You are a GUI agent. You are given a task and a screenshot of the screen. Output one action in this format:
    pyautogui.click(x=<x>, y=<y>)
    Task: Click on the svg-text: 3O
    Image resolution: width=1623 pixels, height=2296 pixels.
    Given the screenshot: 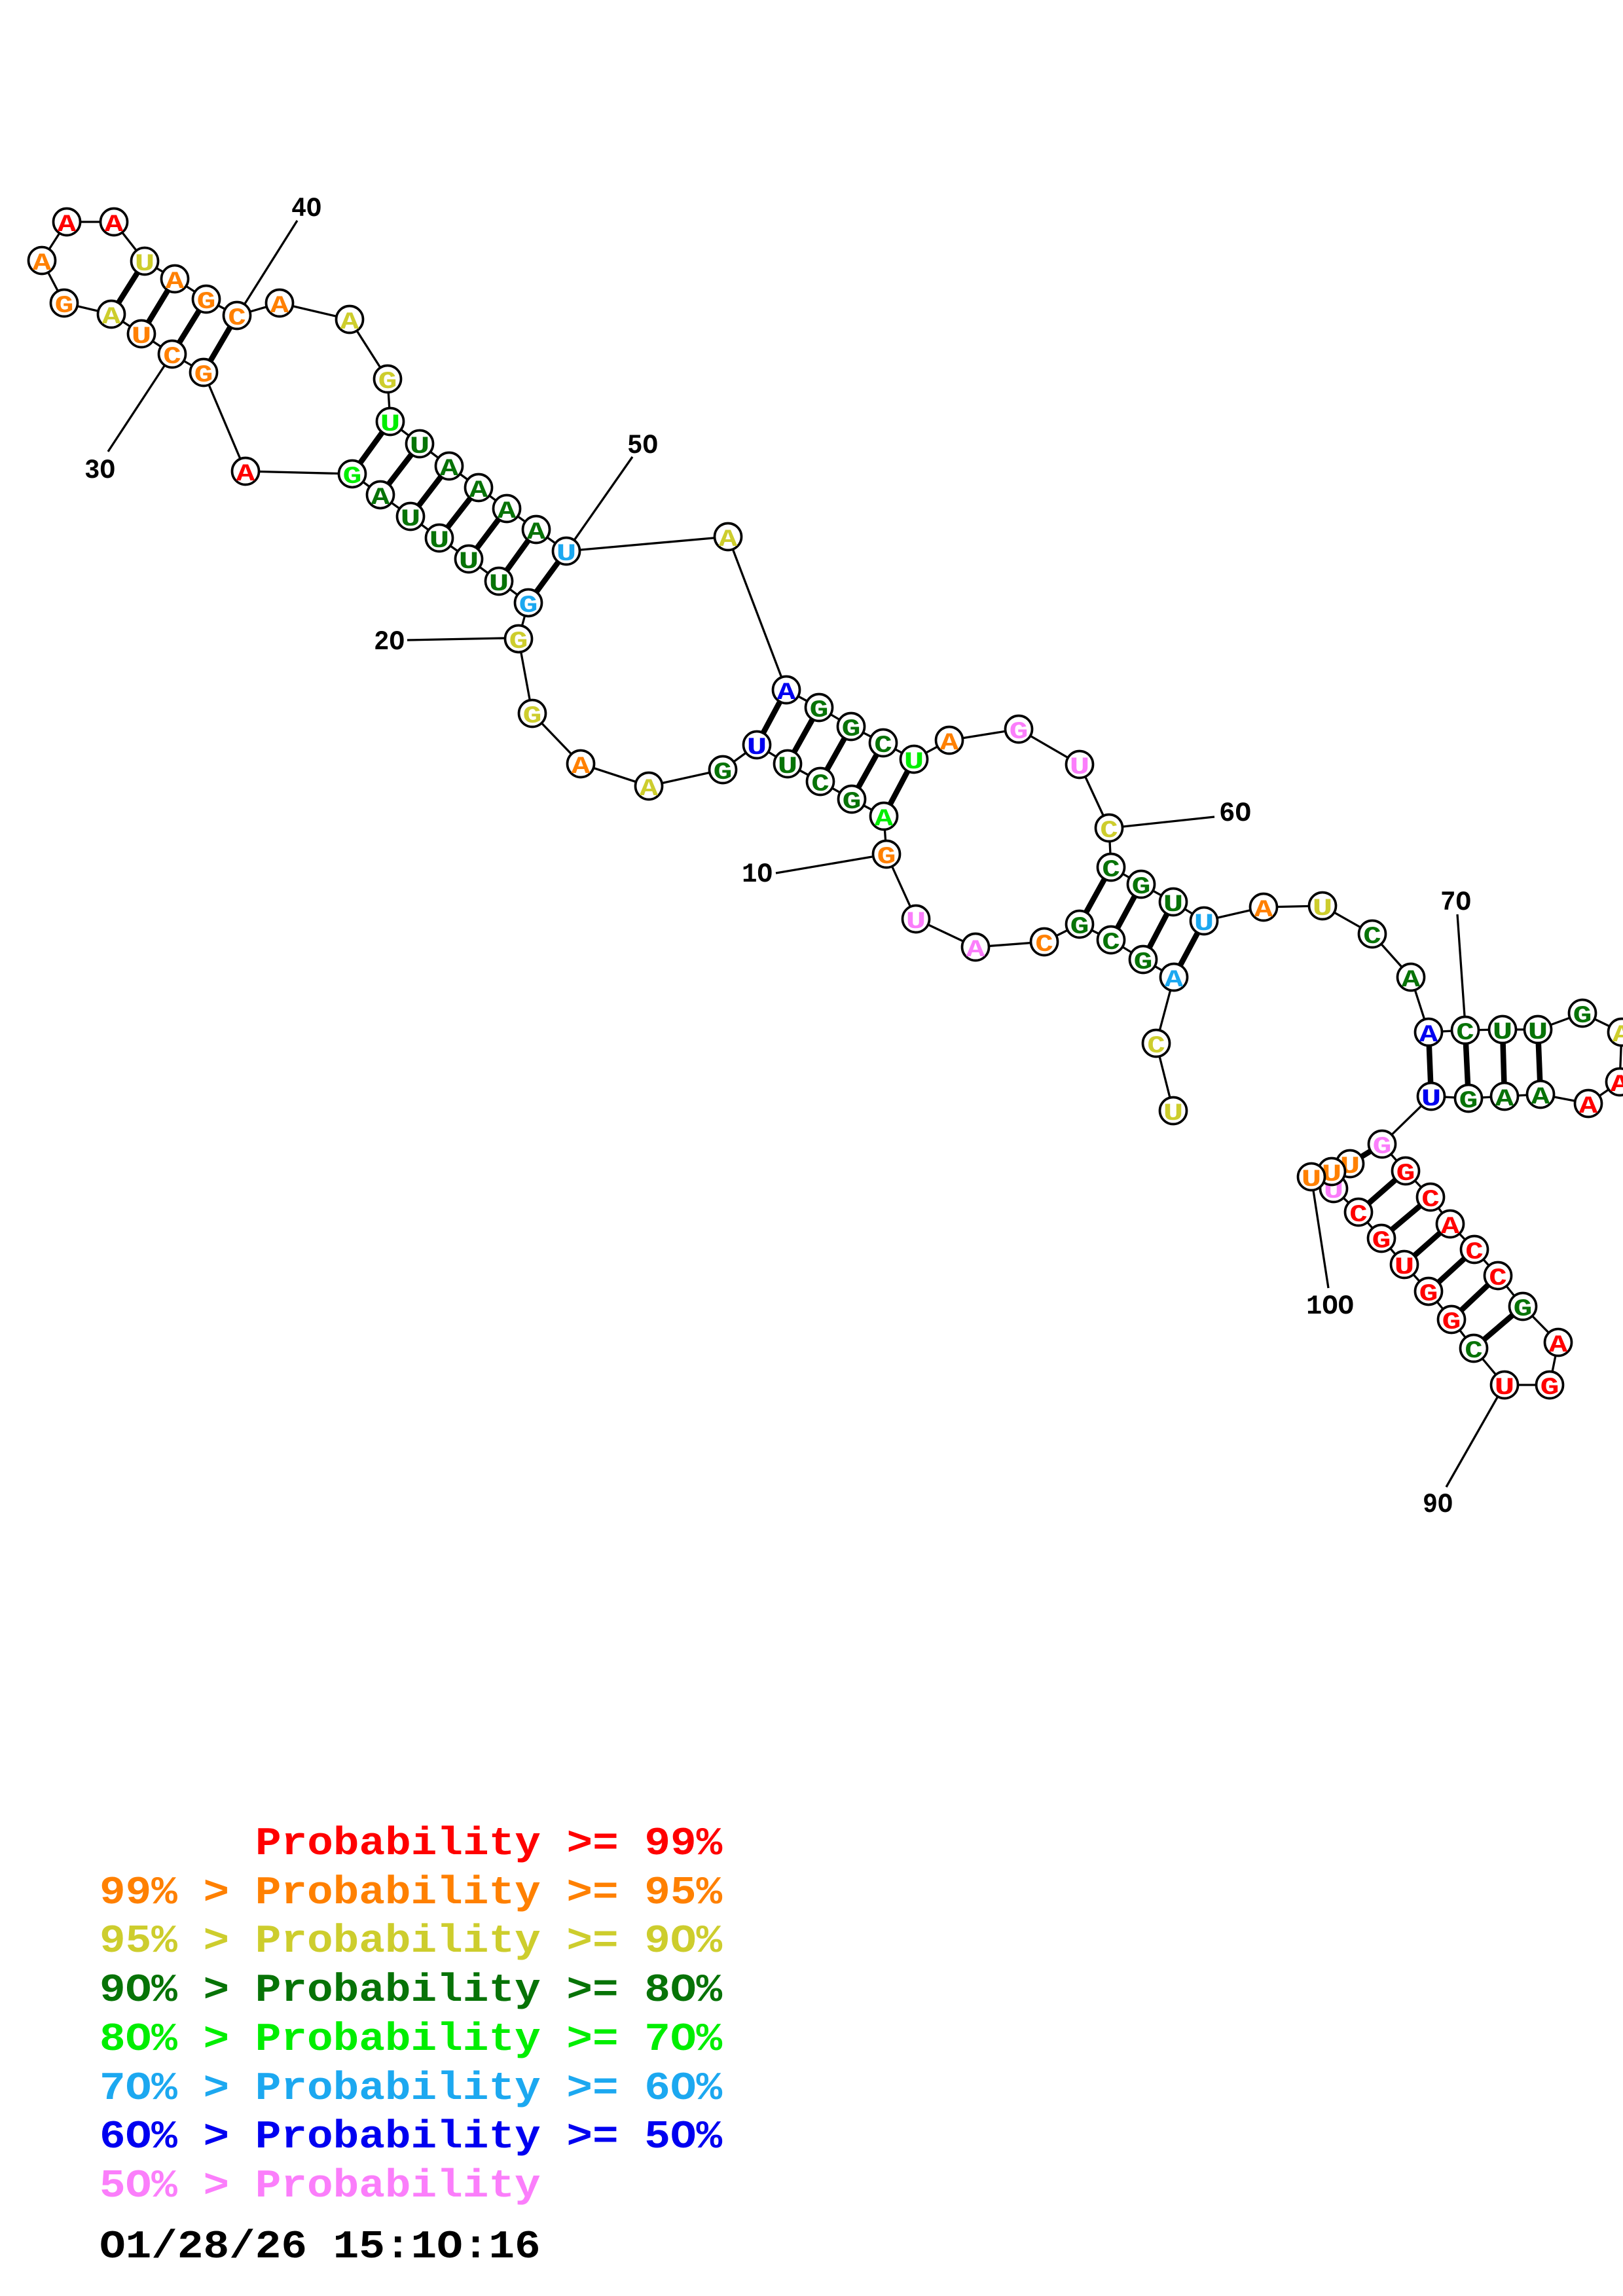 What is the action you would take?
    pyautogui.click(x=99, y=470)
    